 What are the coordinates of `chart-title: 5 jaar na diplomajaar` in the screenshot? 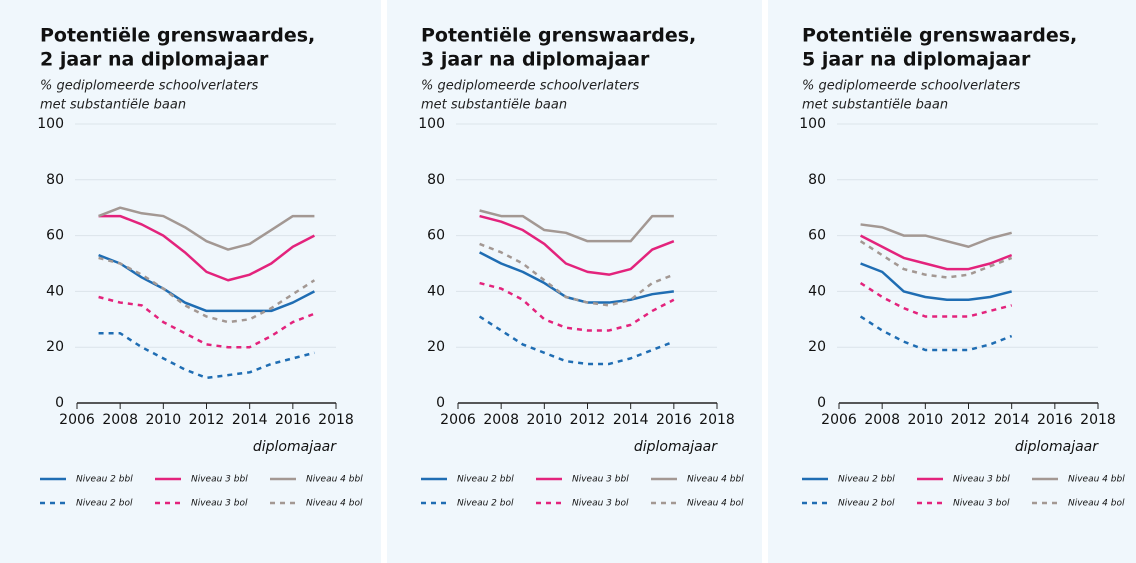 It's located at (916, 60).